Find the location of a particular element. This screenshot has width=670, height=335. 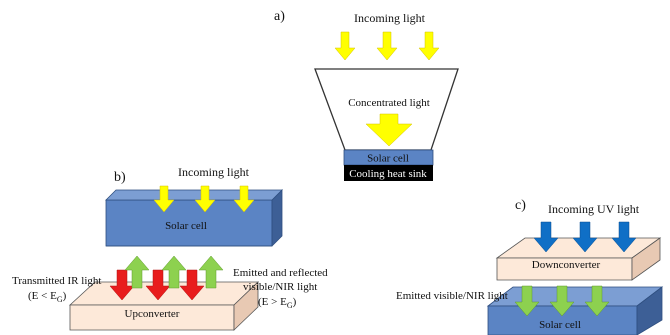

emitted-energy: (E > EG) is located at coordinates (277, 303).